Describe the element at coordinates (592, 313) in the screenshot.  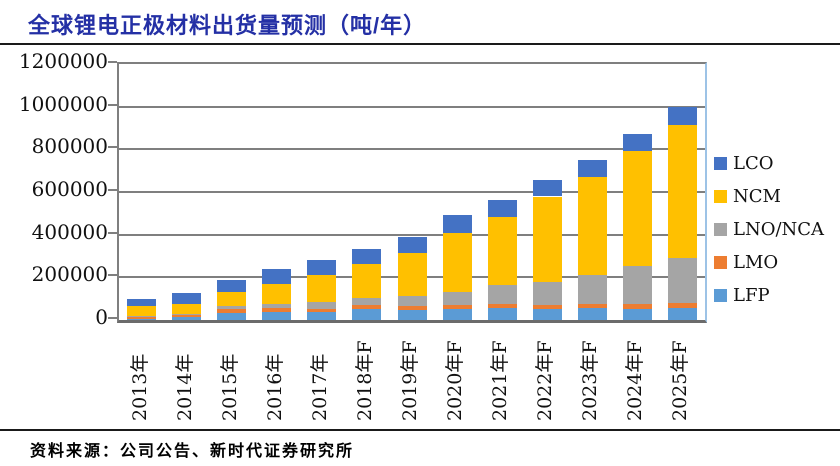
I see `bar-segment-lfp-2023年F` at that location.